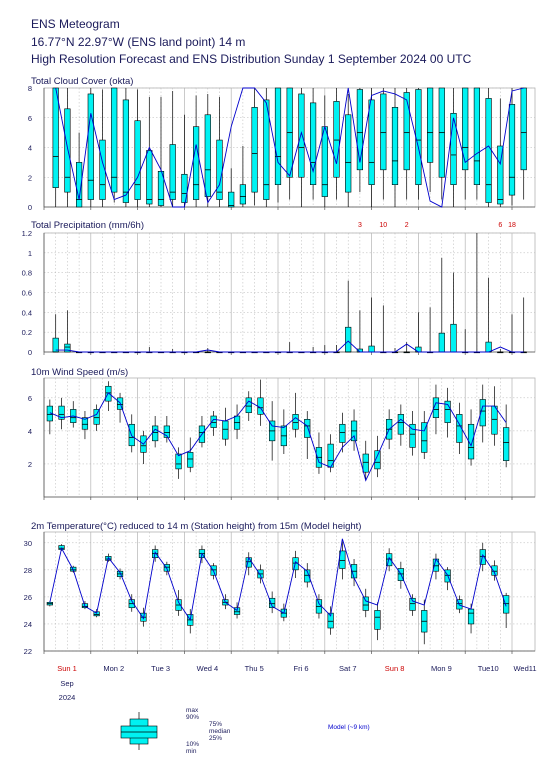 The width and height of the screenshot is (560, 760). What do you see at coordinates (383, 225) in the screenshot?
I see `max-precip-label: 10` at bounding box center [383, 225].